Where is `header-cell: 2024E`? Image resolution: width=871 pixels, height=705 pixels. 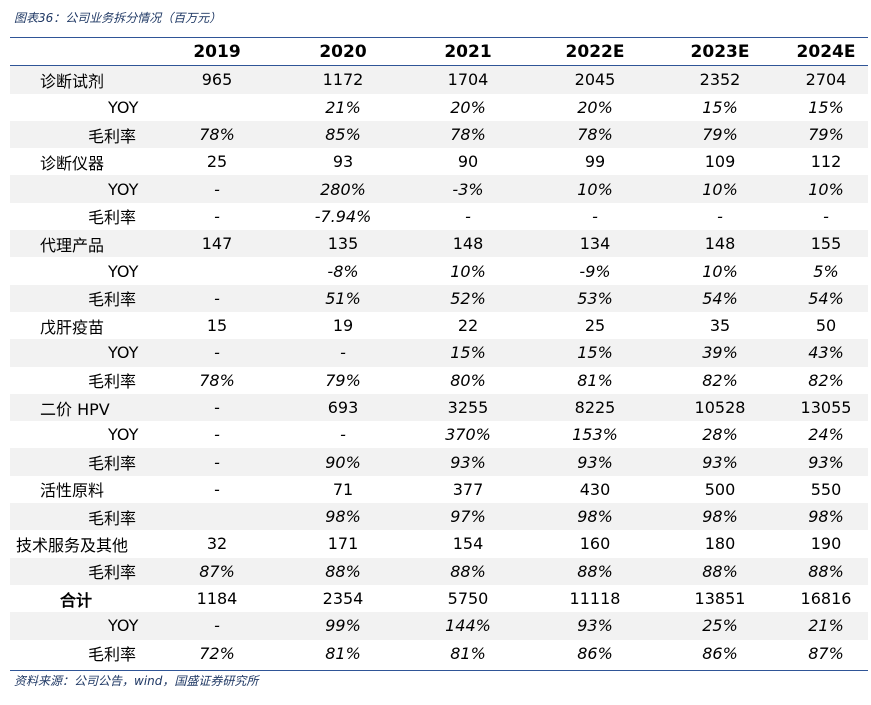
header-cell: 2024E is located at coordinates (826, 51).